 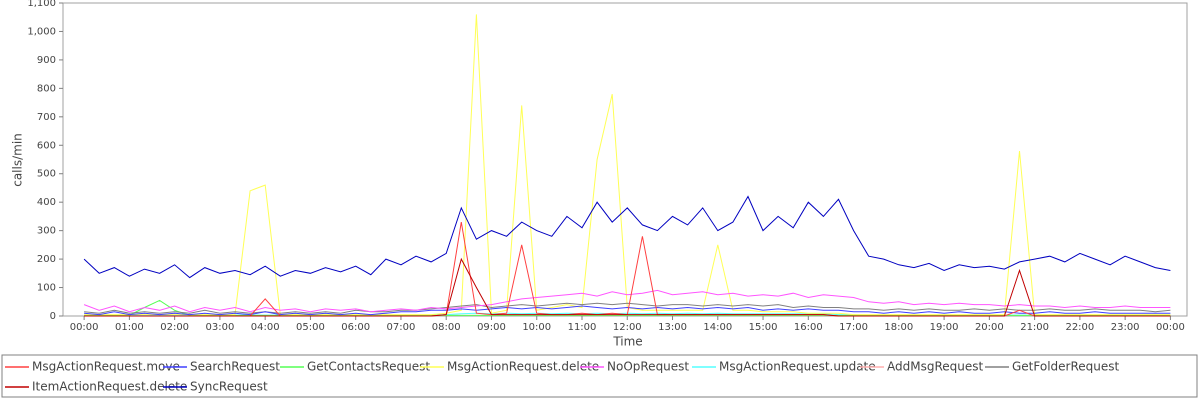 What do you see at coordinates (944, 327) in the screenshot?
I see `x-tick-label: 19:00` at bounding box center [944, 327].